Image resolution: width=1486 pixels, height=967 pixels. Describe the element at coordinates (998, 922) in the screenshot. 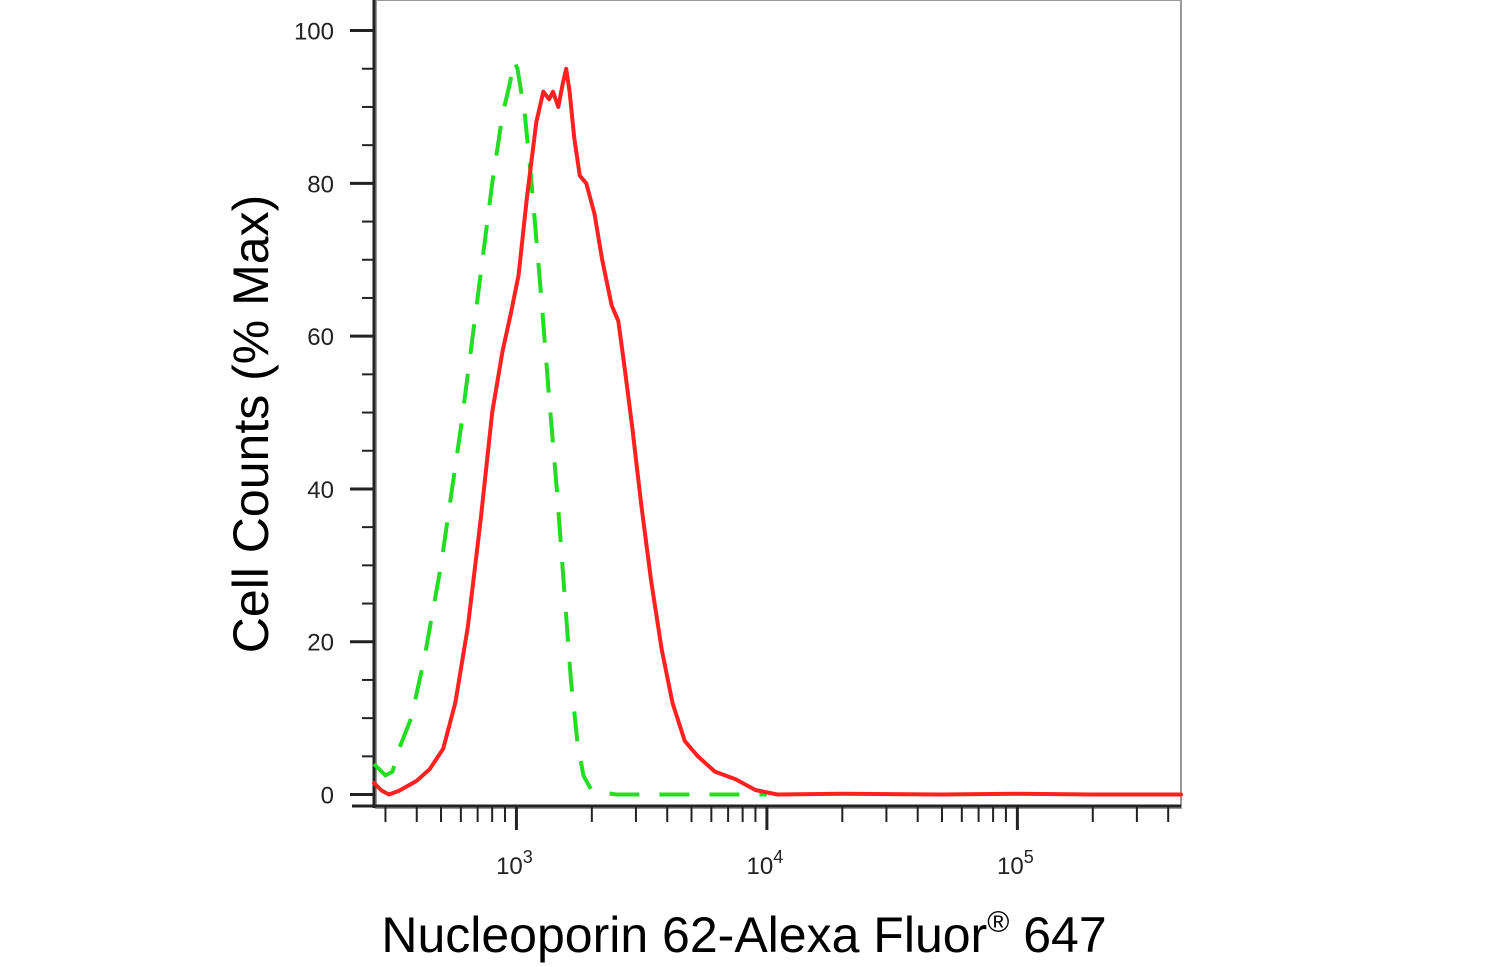

I see `x-axis-title-registered-mark: ®` at that location.